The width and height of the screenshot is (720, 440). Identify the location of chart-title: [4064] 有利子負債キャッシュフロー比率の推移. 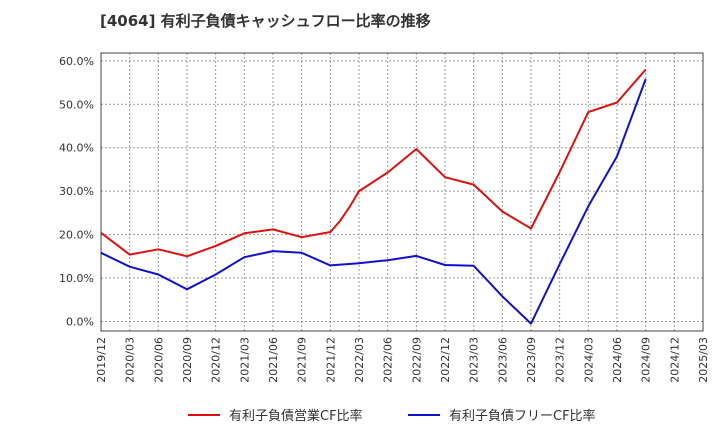
(265, 21).